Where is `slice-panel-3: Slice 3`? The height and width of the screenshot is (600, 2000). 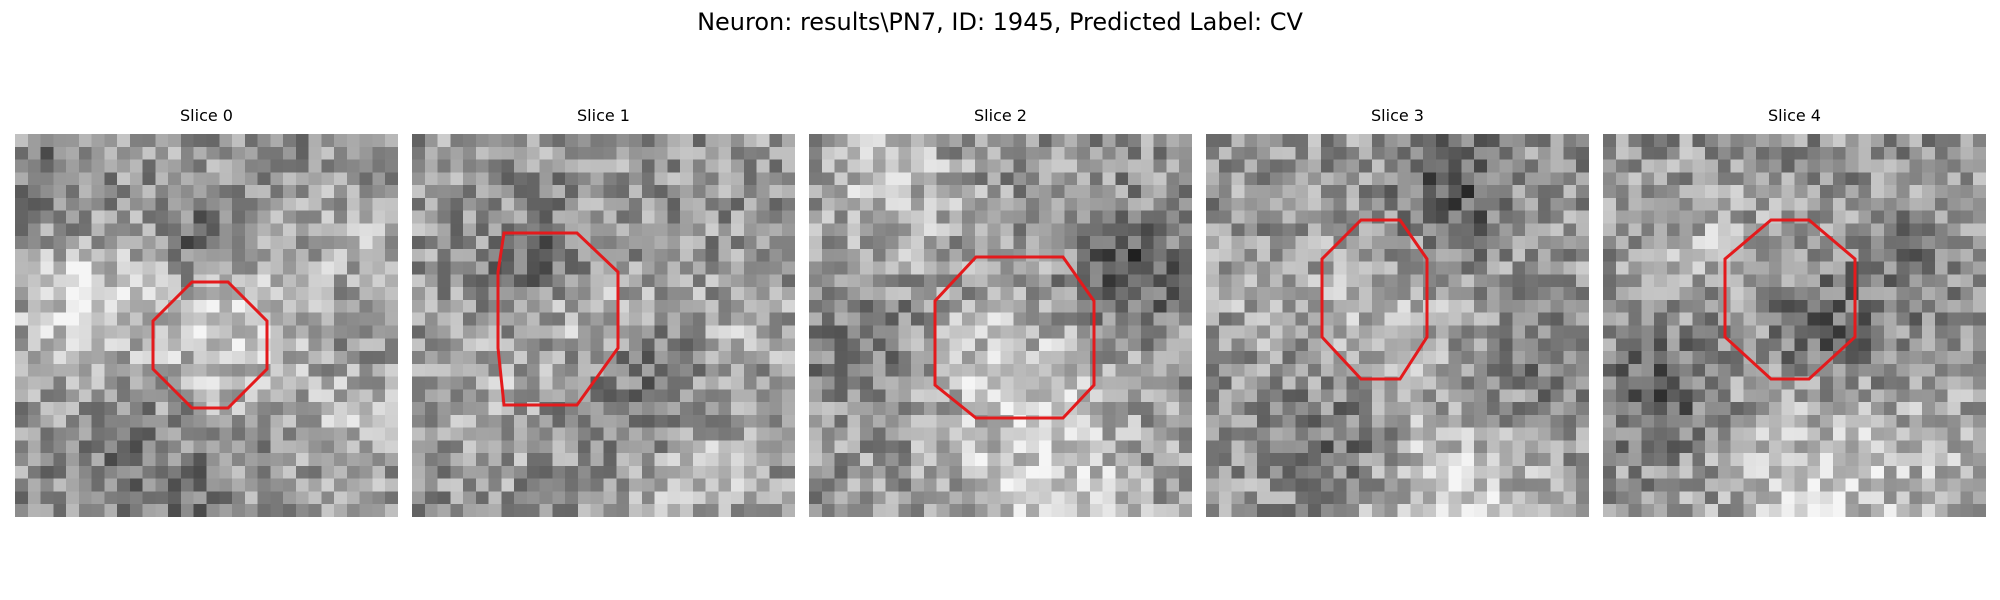
slice-panel-3: Slice 3 is located at coordinates (1397, 311).